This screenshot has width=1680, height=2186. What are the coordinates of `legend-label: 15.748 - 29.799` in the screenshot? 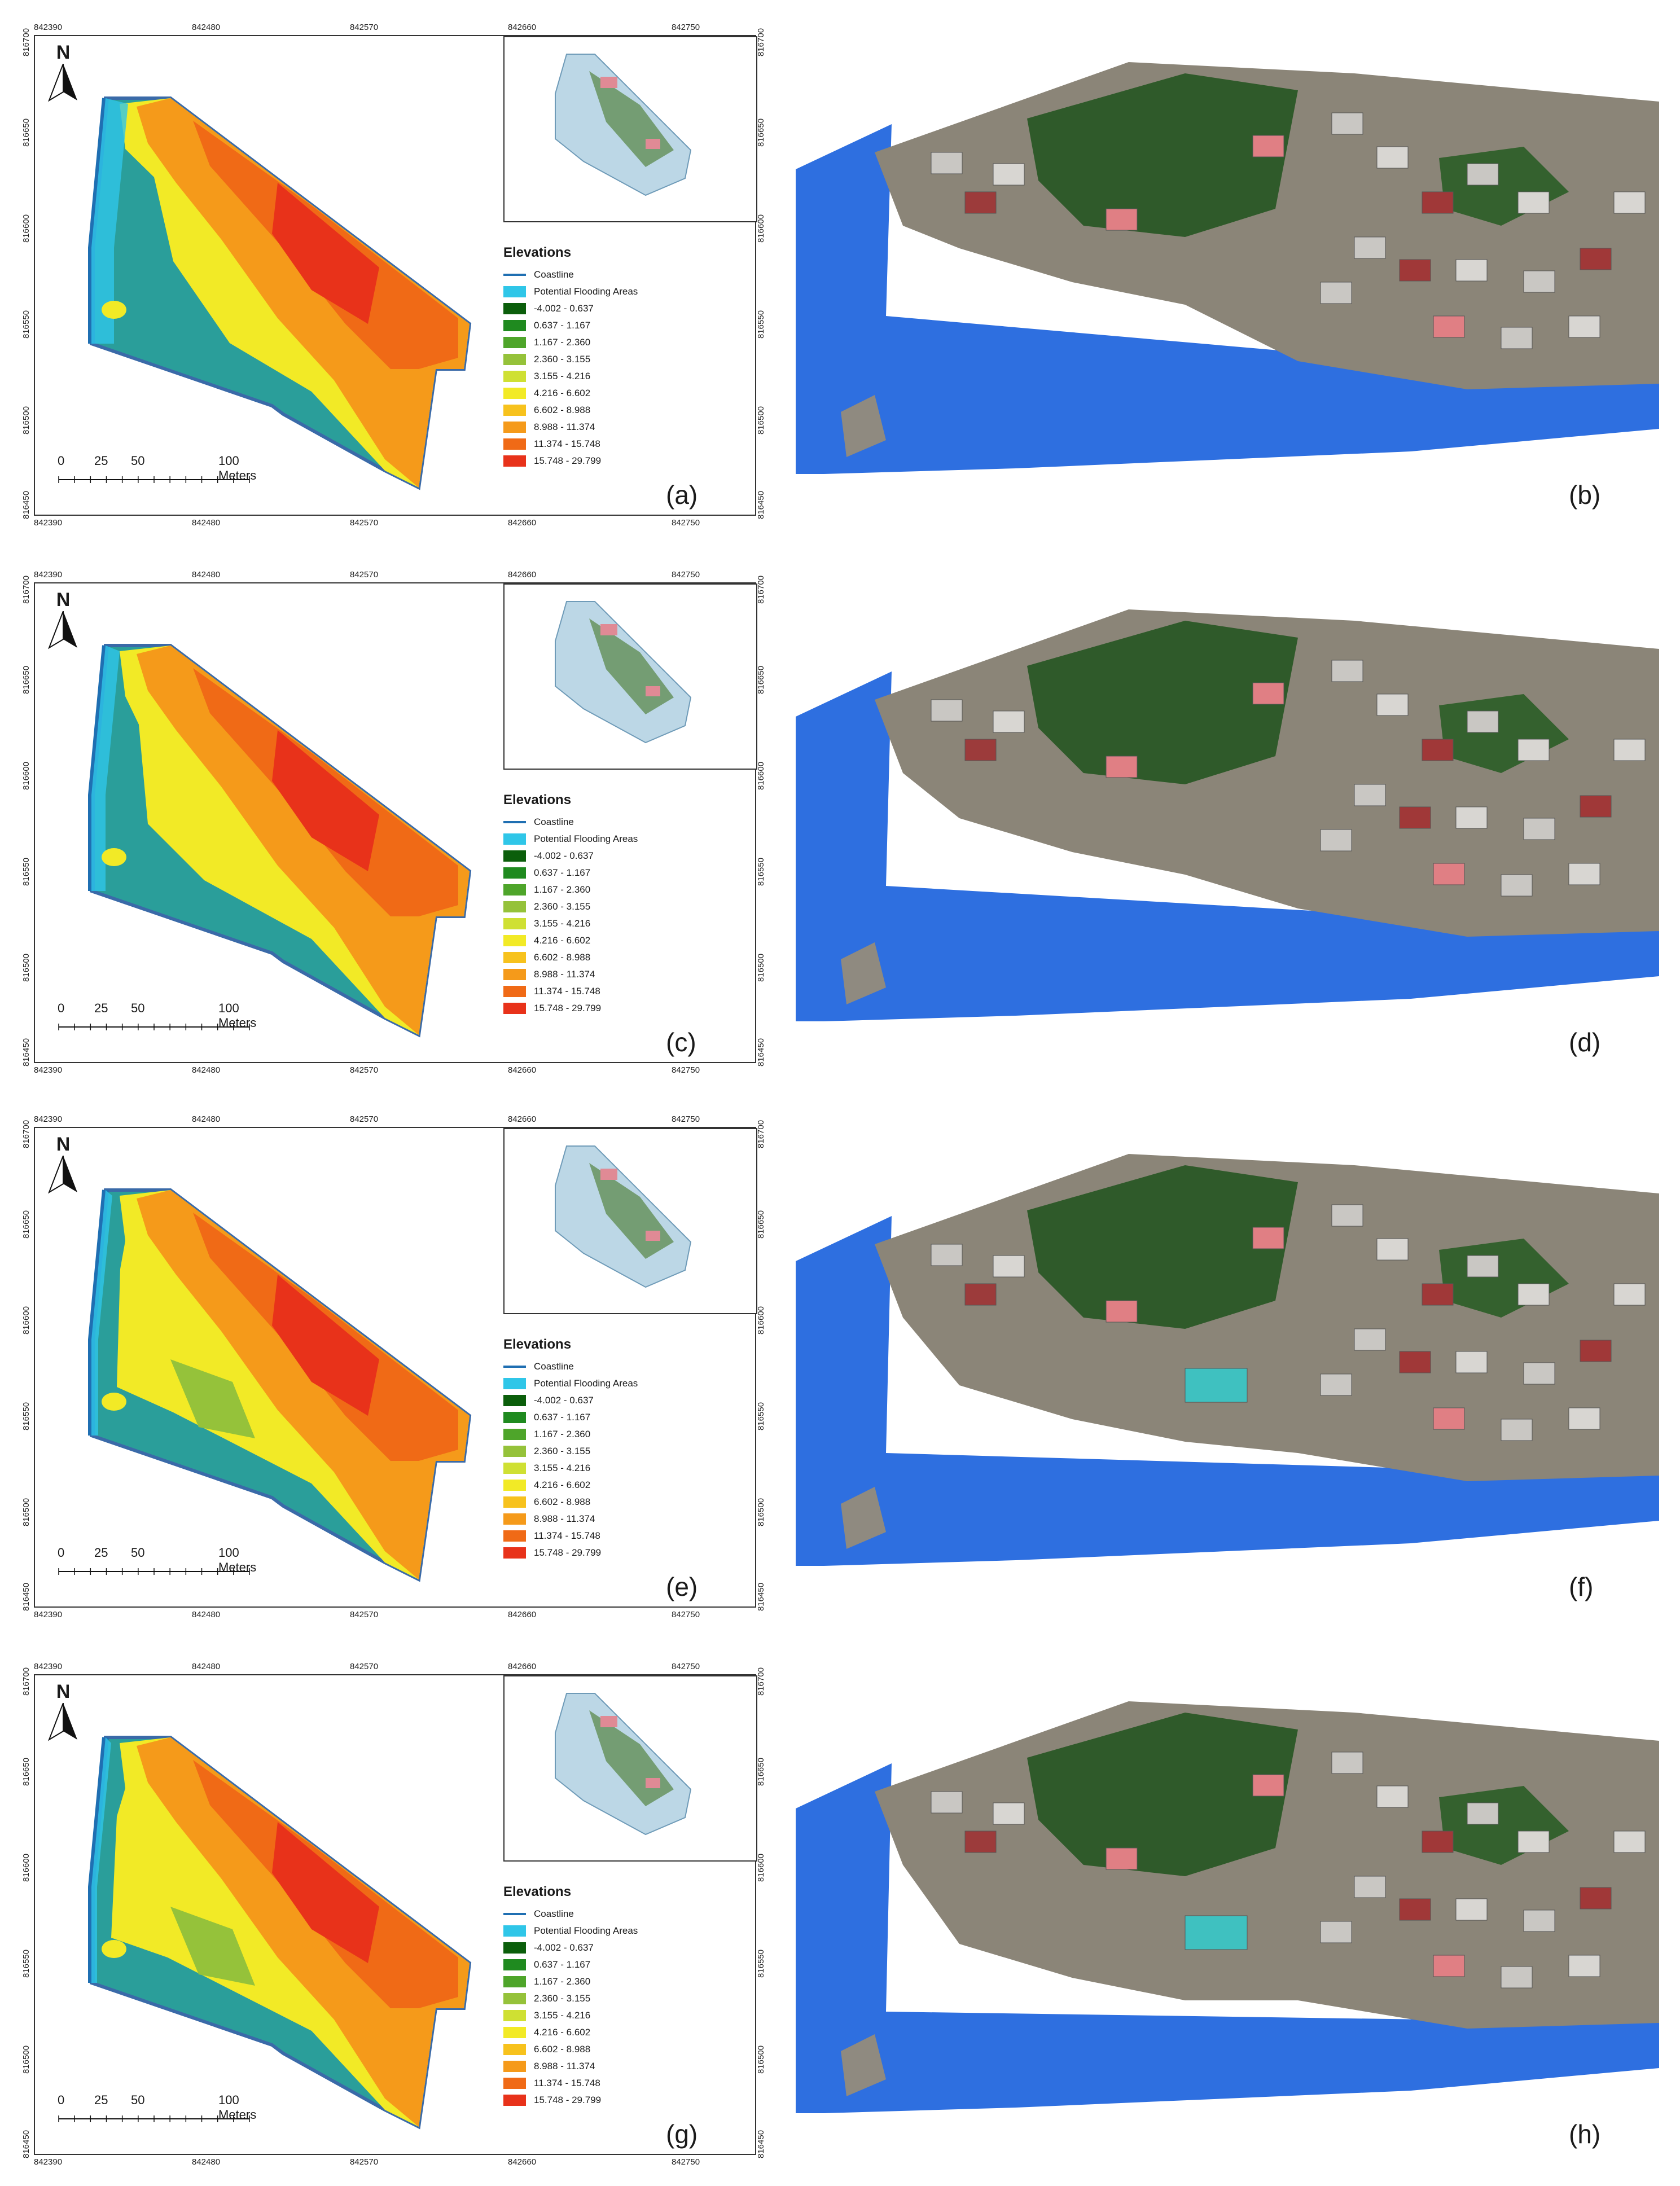 It's located at (568, 1008).